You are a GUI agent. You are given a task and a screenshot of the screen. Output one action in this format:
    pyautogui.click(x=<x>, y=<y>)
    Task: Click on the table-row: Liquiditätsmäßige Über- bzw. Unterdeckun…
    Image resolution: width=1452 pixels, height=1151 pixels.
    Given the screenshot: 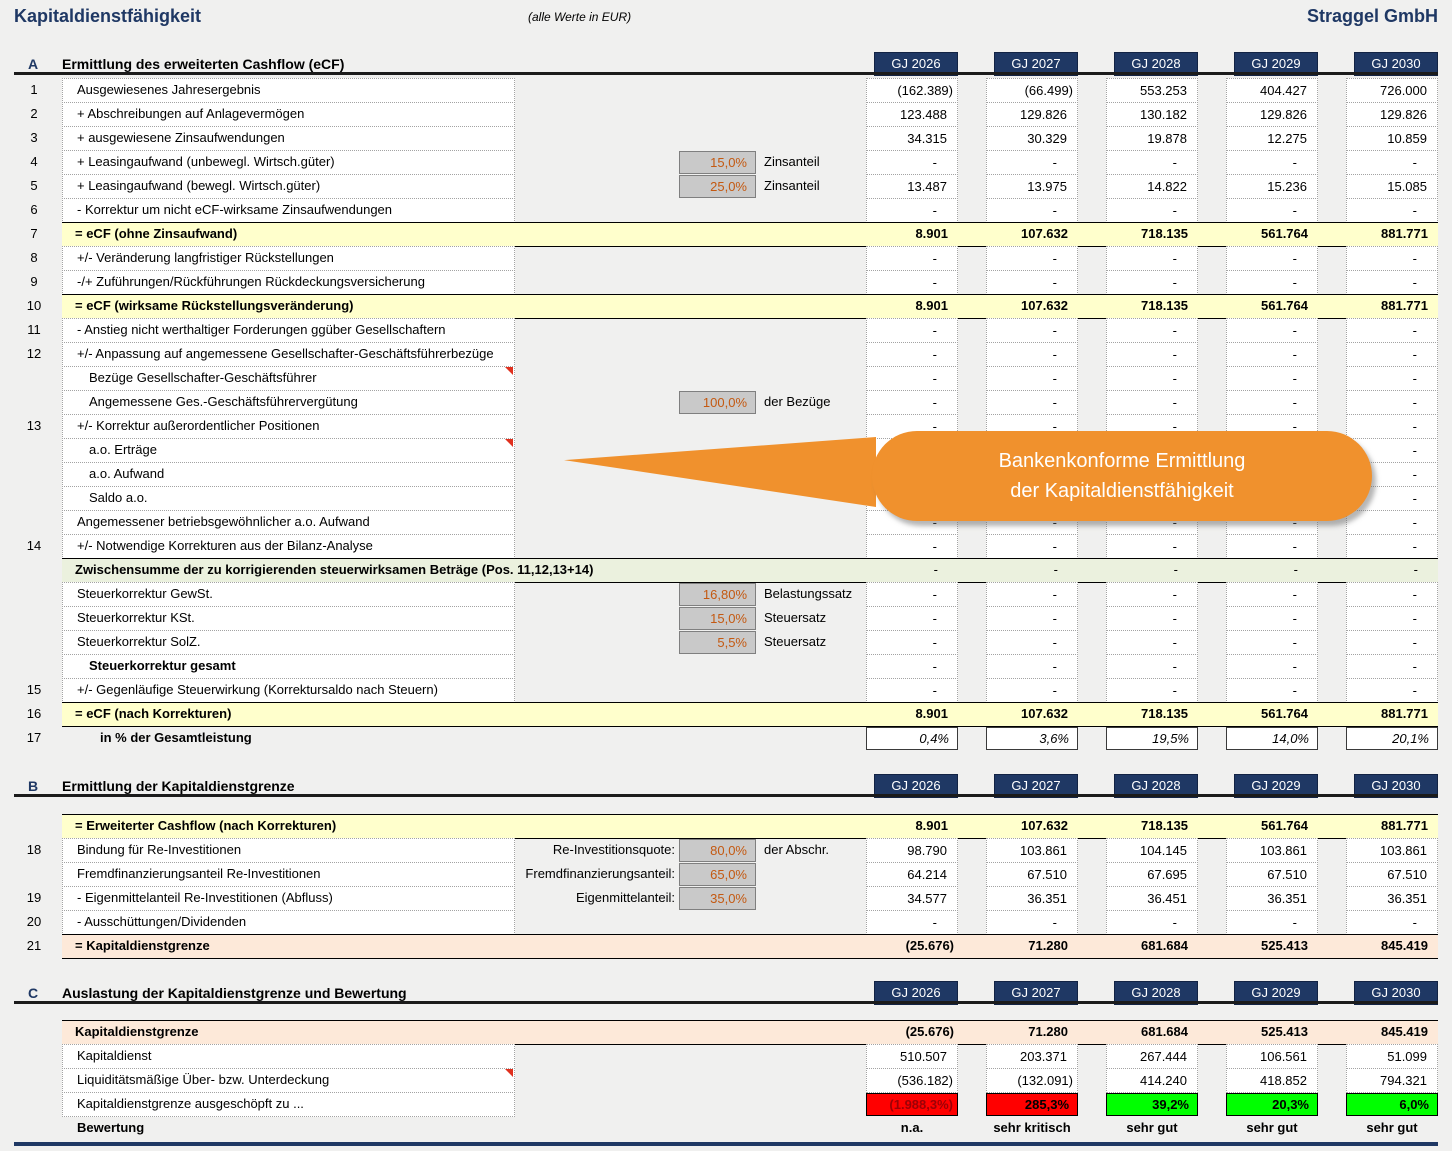 What is the action you would take?
    pyautogui.click(x=726, y=1080)
    